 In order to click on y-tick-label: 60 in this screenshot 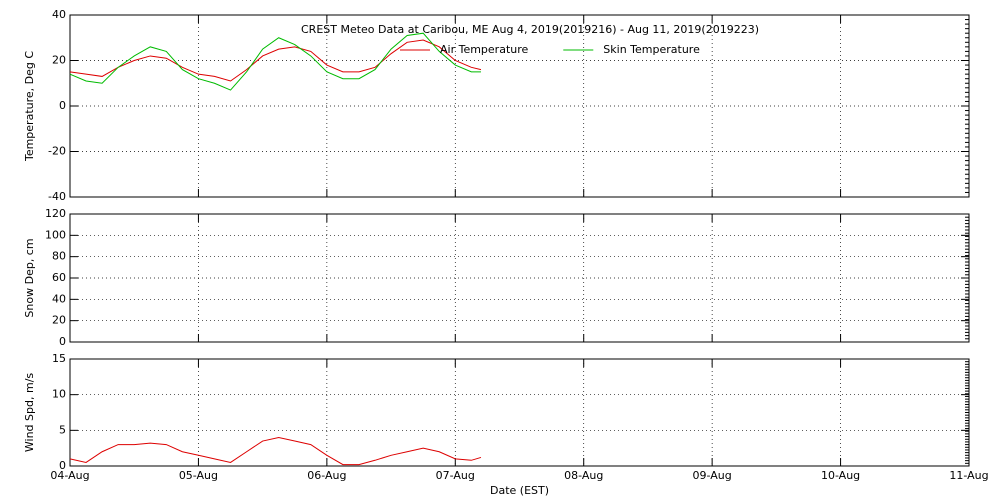, I will do `click(59, 277)`.